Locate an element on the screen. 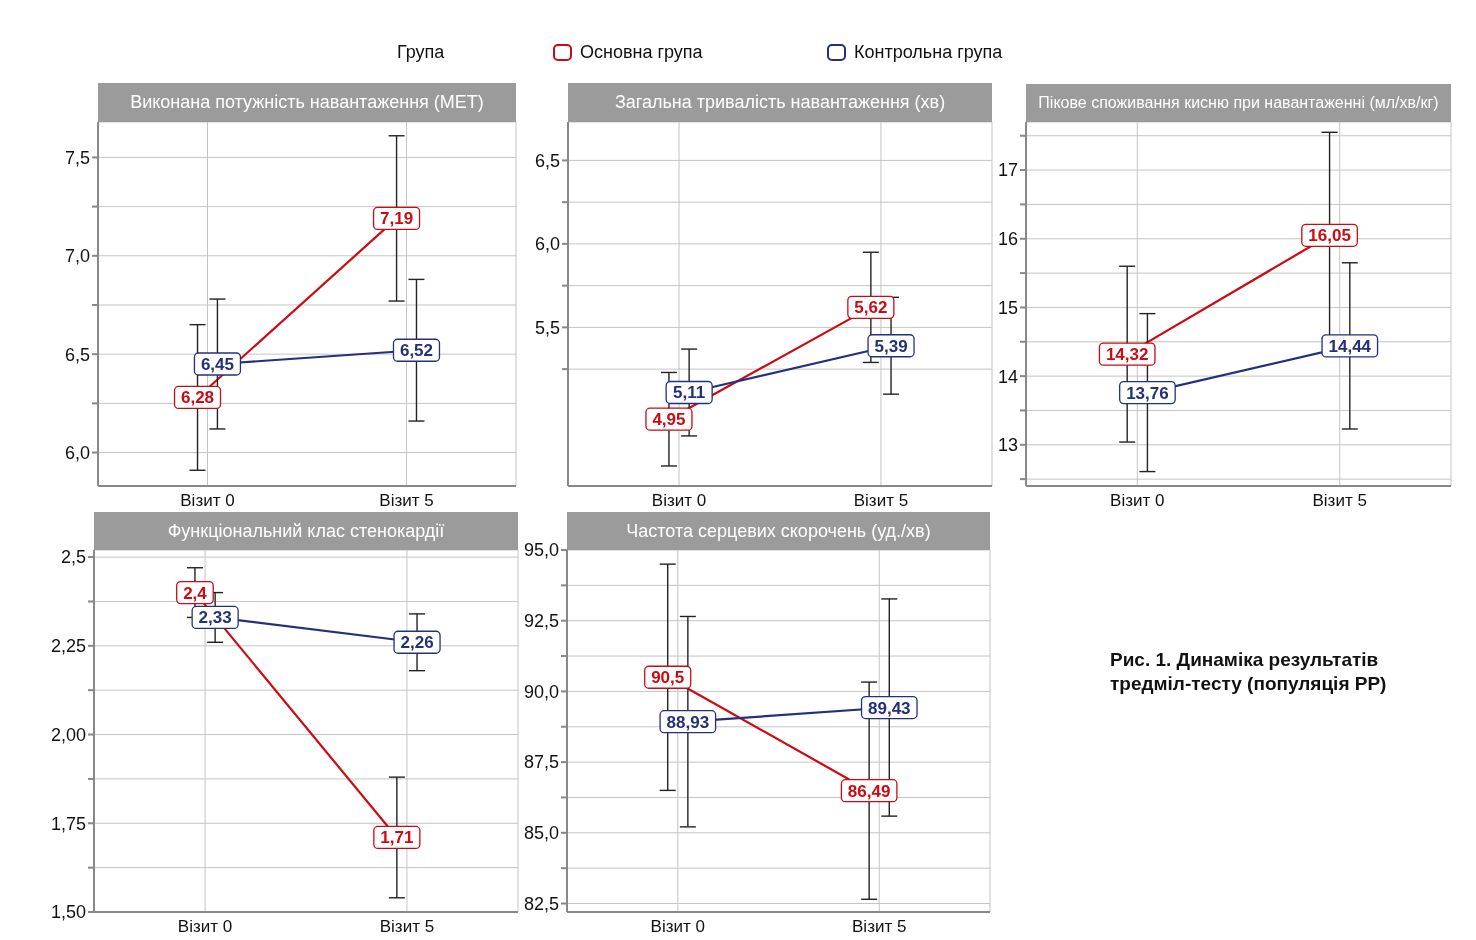 The width and height of the screenshot is (1476, 940). y-tick-label: 5,5 is located at coordinates (547, 327).